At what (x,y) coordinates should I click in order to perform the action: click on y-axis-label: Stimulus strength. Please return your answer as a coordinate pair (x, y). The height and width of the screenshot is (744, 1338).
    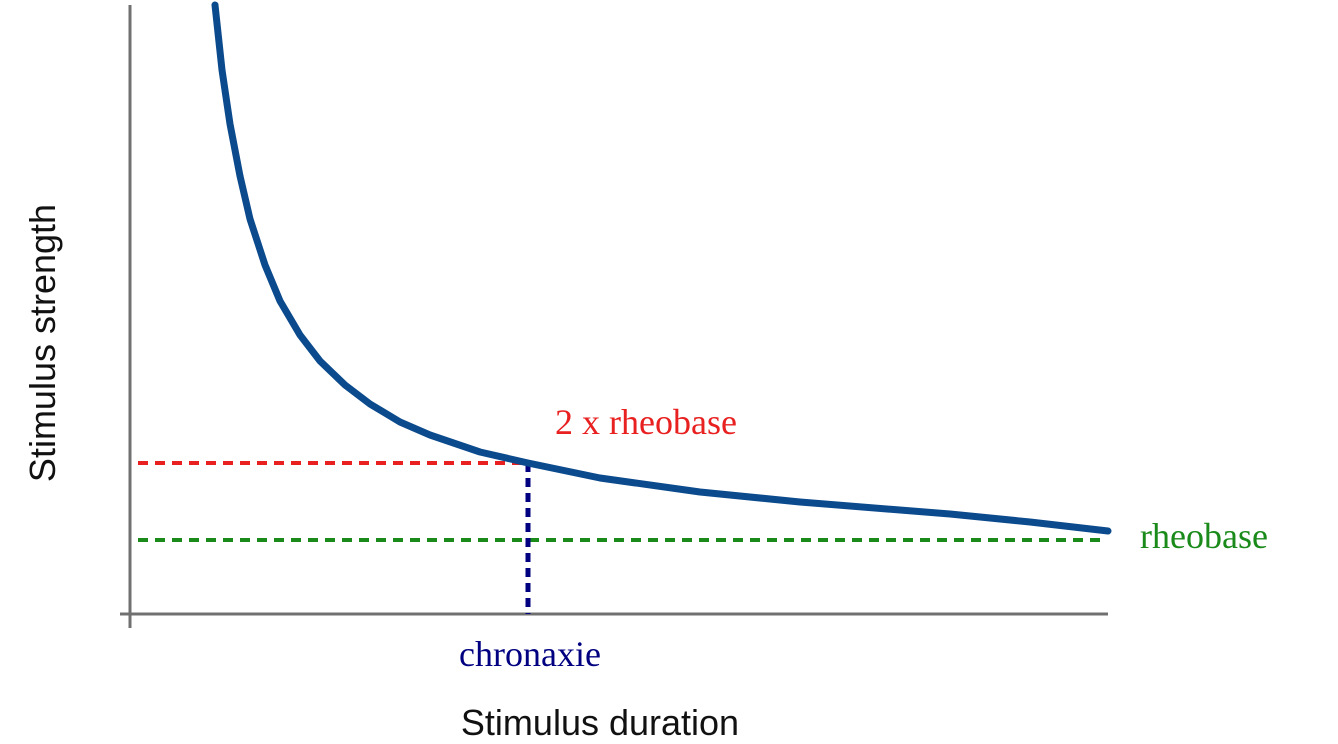
    Looking at the image, I should click on (42, 343).